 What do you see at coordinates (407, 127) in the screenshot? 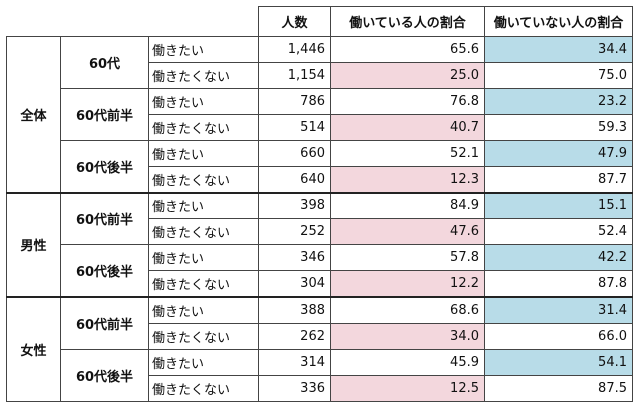
I see `working-pct-cell: 40.7` at bounding box center [407, 127].